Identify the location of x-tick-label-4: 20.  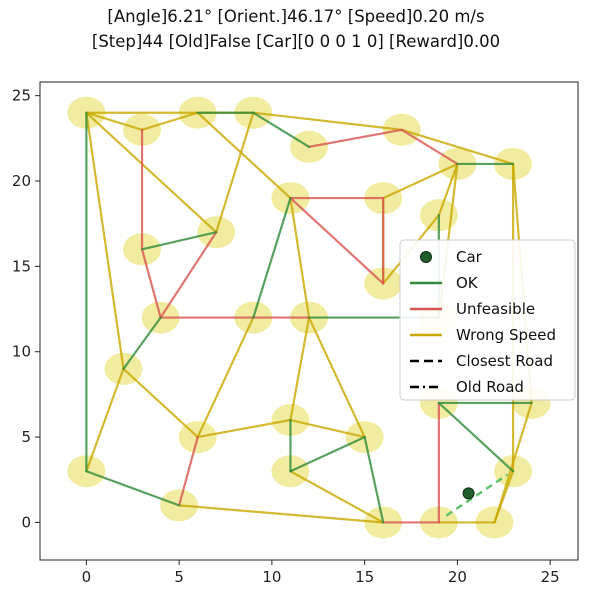
(457, 577).